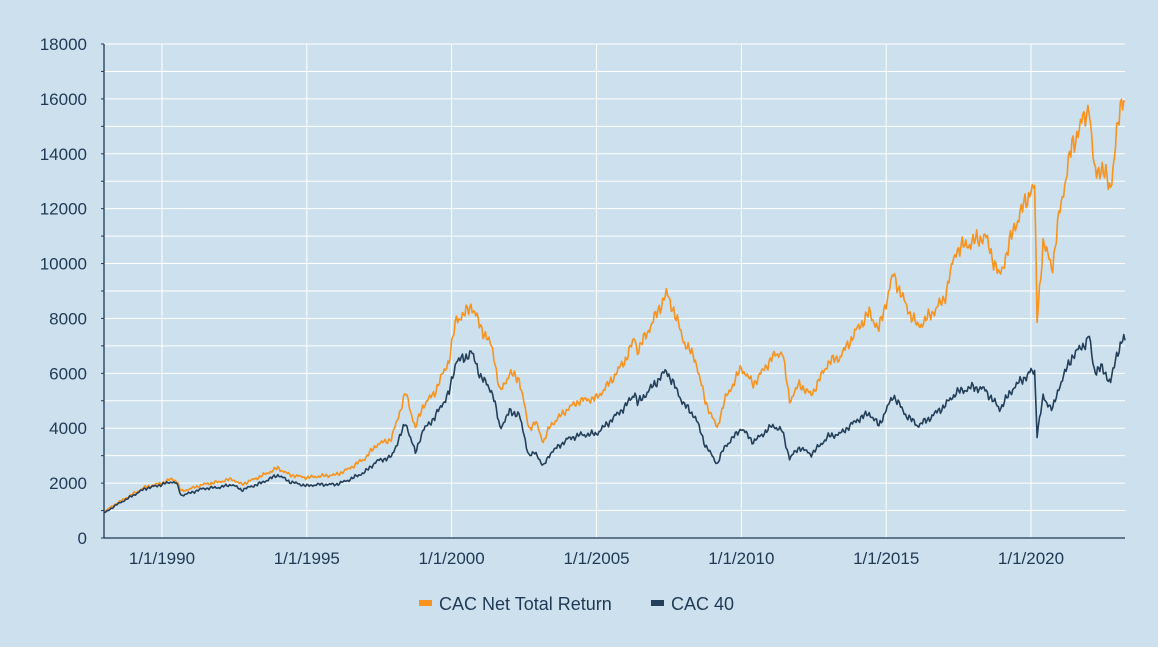  I want to click on y-tick-label: 16000, so click(63, 99).